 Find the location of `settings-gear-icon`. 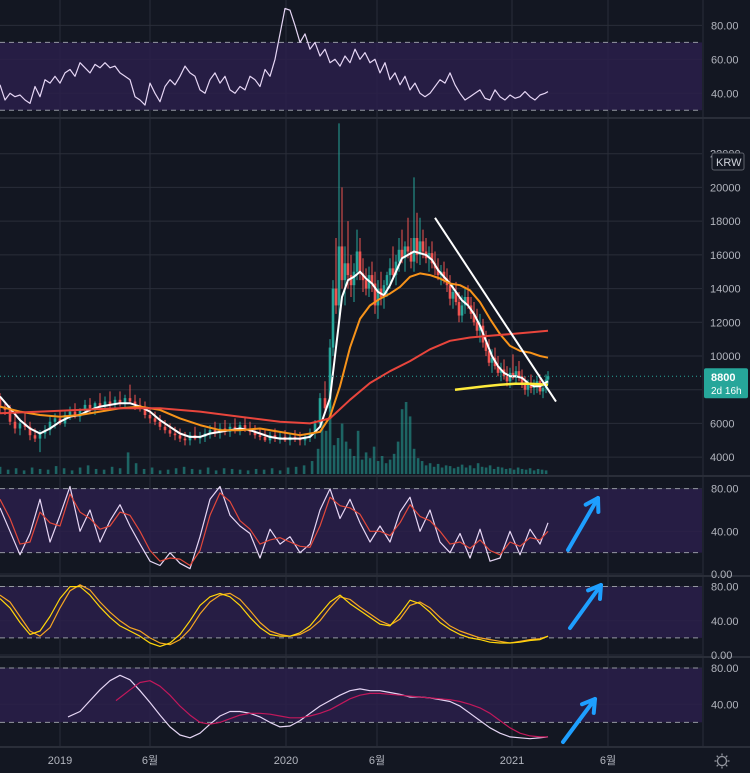

settings-gear-icon is located at coordinates (722, 761).